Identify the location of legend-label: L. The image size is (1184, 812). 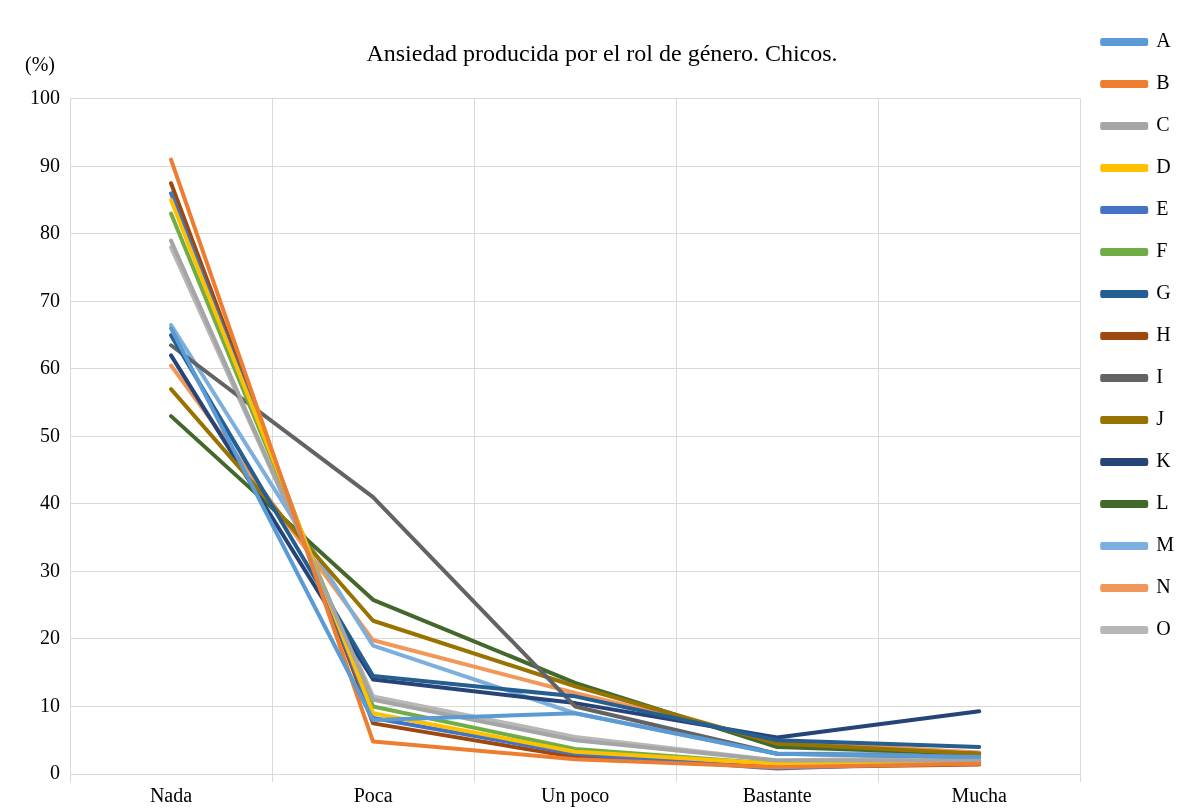
(1162, 502).